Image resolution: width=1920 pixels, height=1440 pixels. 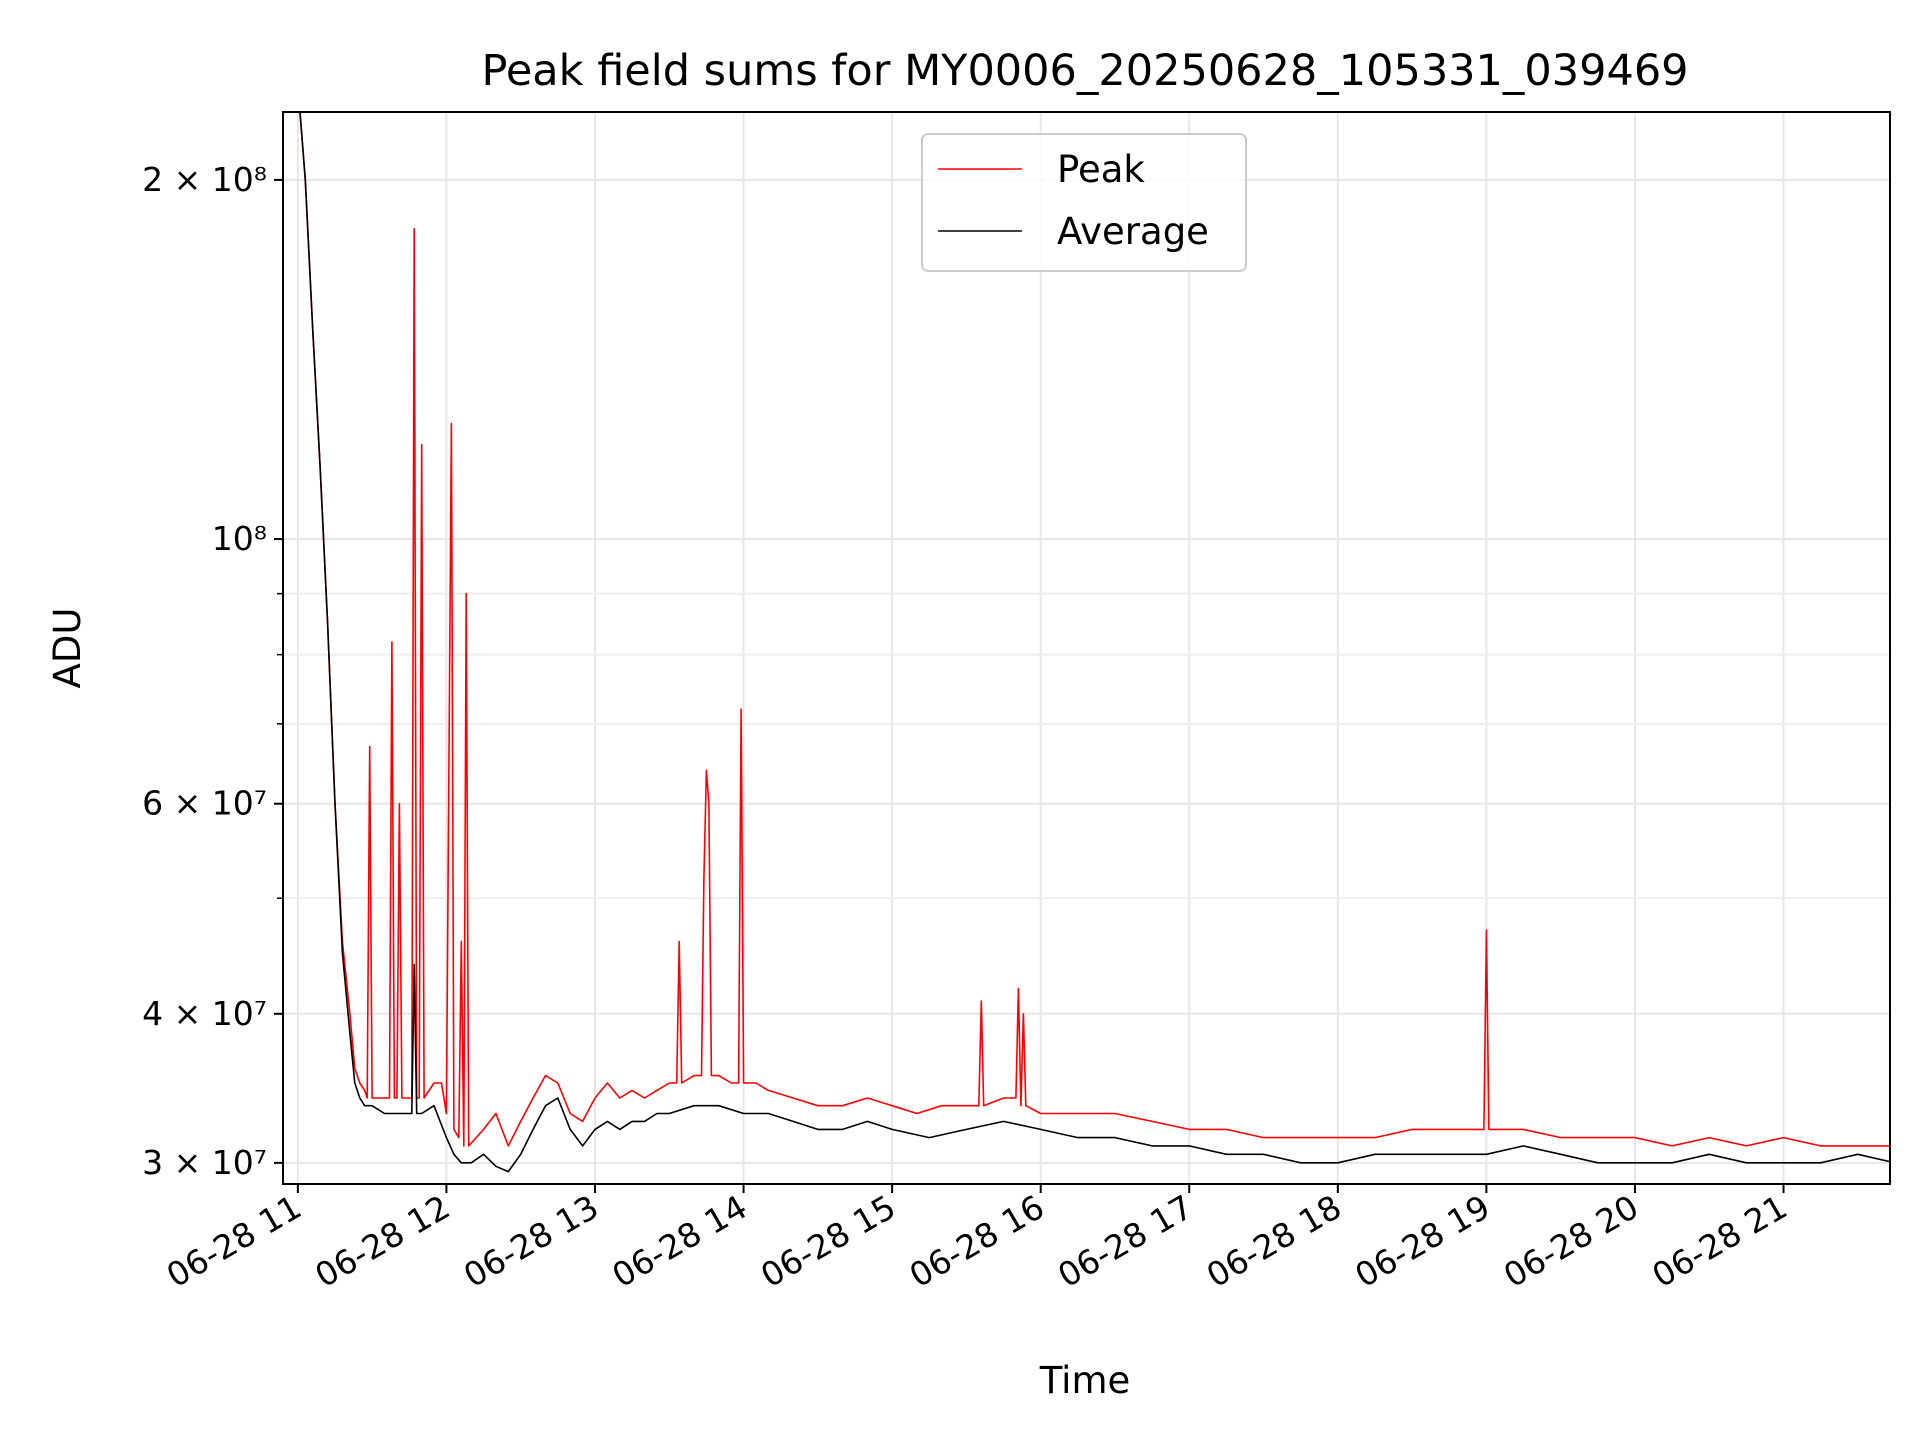 I want to click on legend-label-average: Average, so click(x=1133, y=231).